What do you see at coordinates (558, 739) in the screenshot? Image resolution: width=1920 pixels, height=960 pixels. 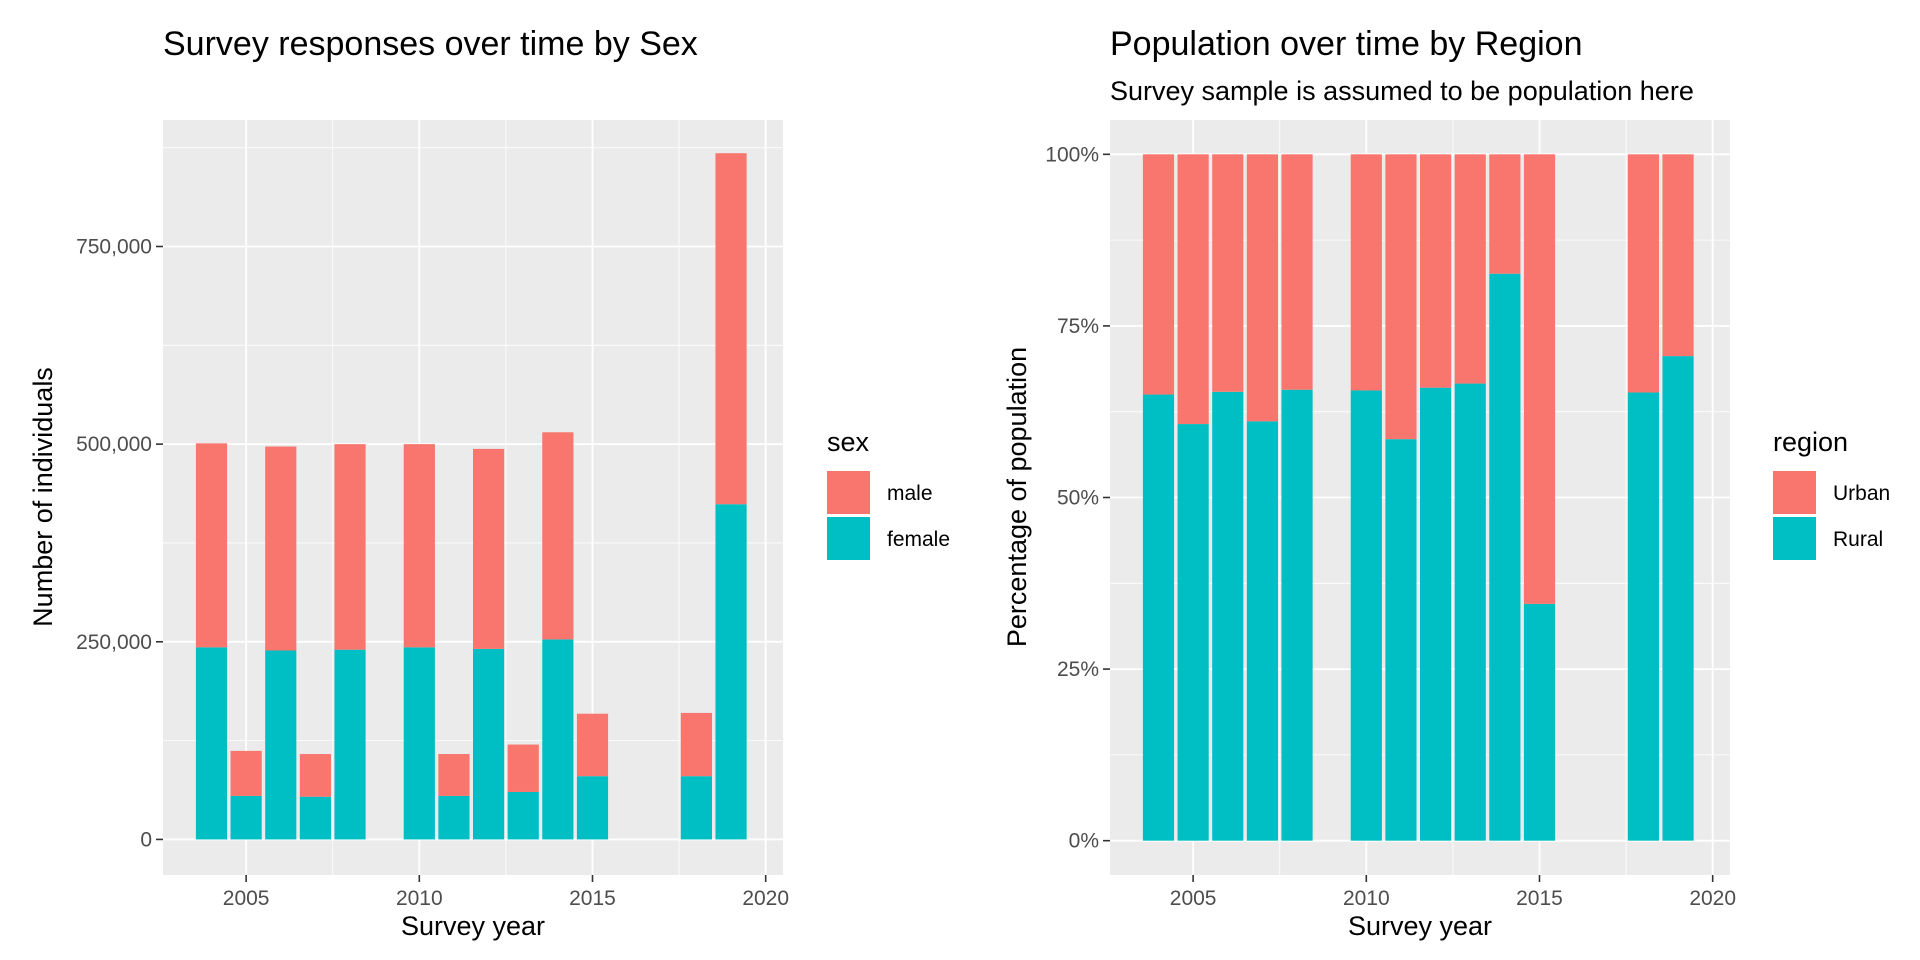 I see `bar-female-2014` at bounding box center [558, 739].